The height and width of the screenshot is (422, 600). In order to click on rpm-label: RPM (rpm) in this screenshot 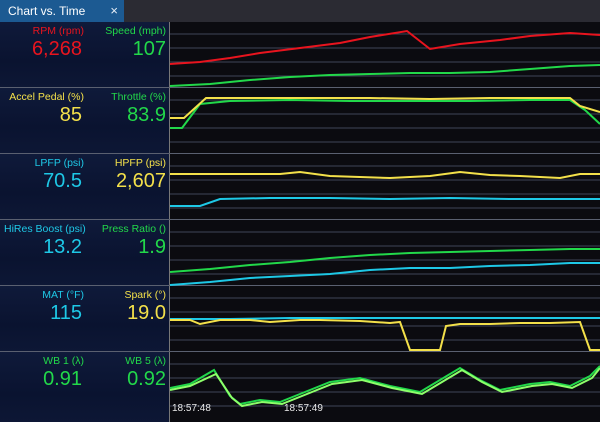, I will do `click(58, 31)`.